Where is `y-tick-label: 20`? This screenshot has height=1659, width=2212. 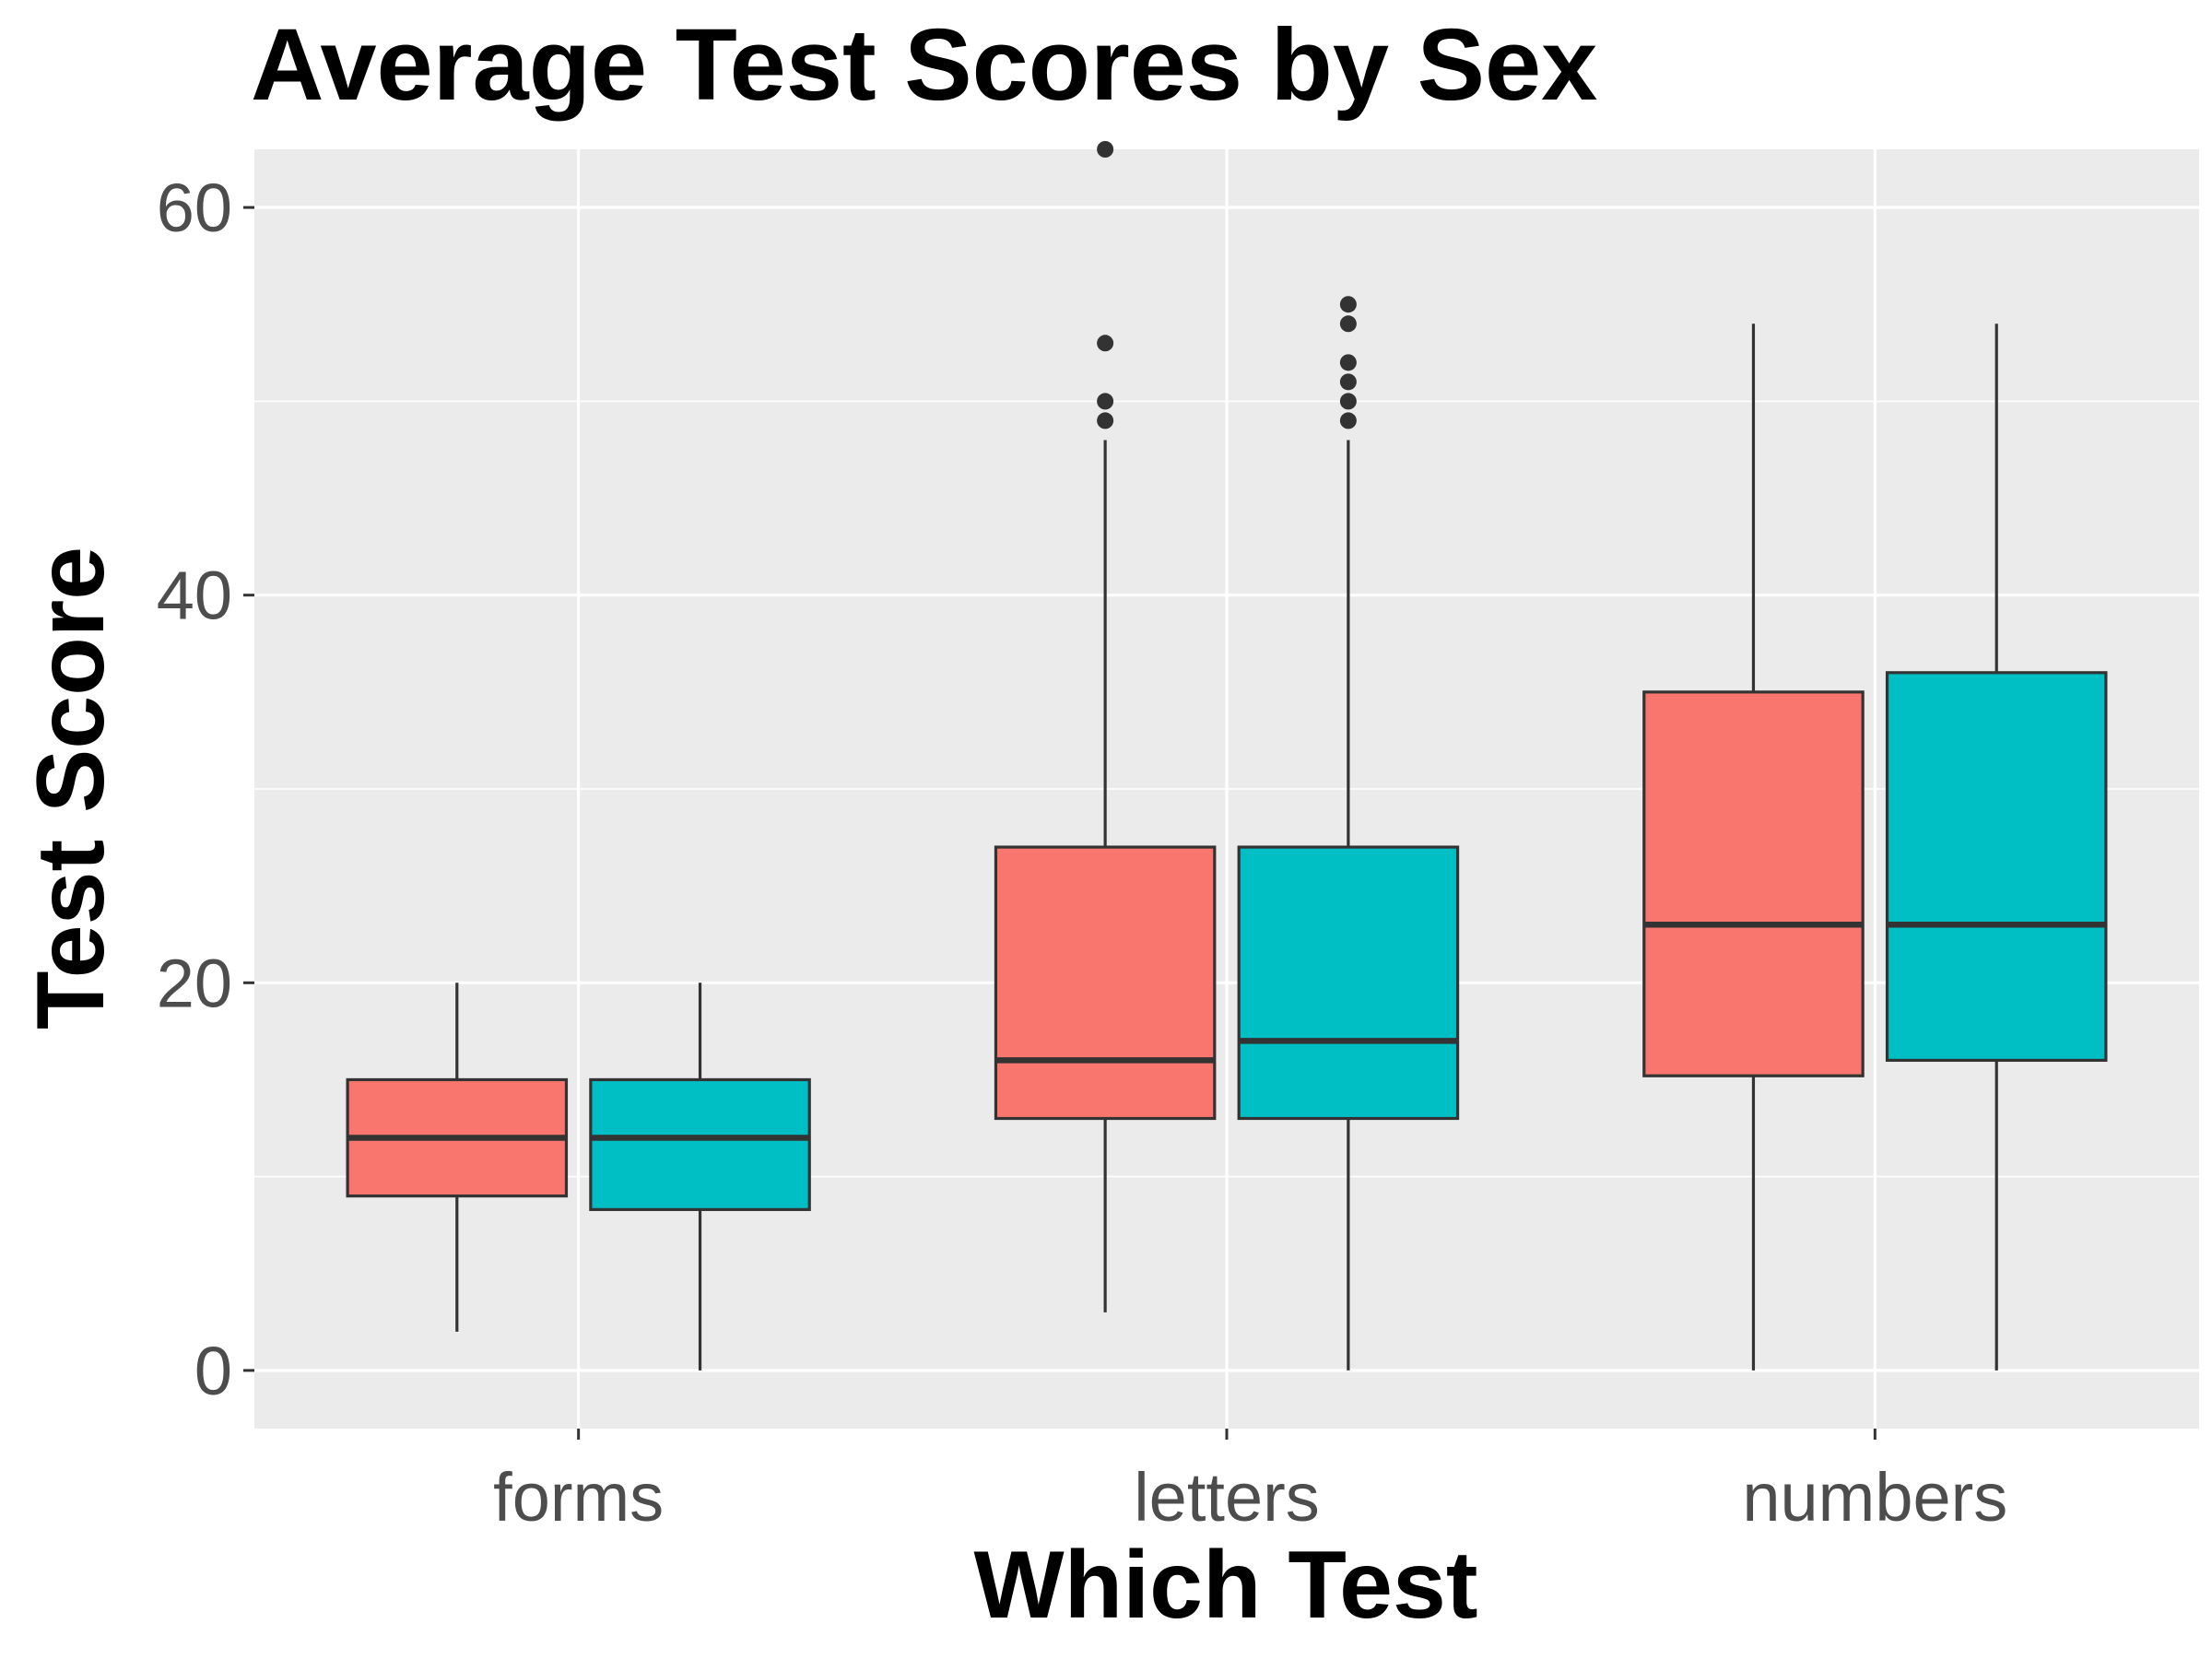 y-tick-label: 20 is located at coordinates (194, 983).